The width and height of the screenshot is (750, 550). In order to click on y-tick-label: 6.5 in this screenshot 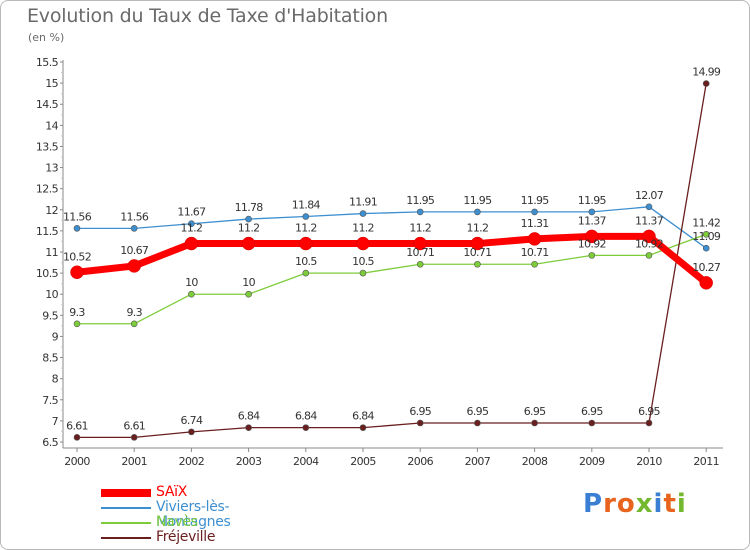, I will do `click(50, 442)`.